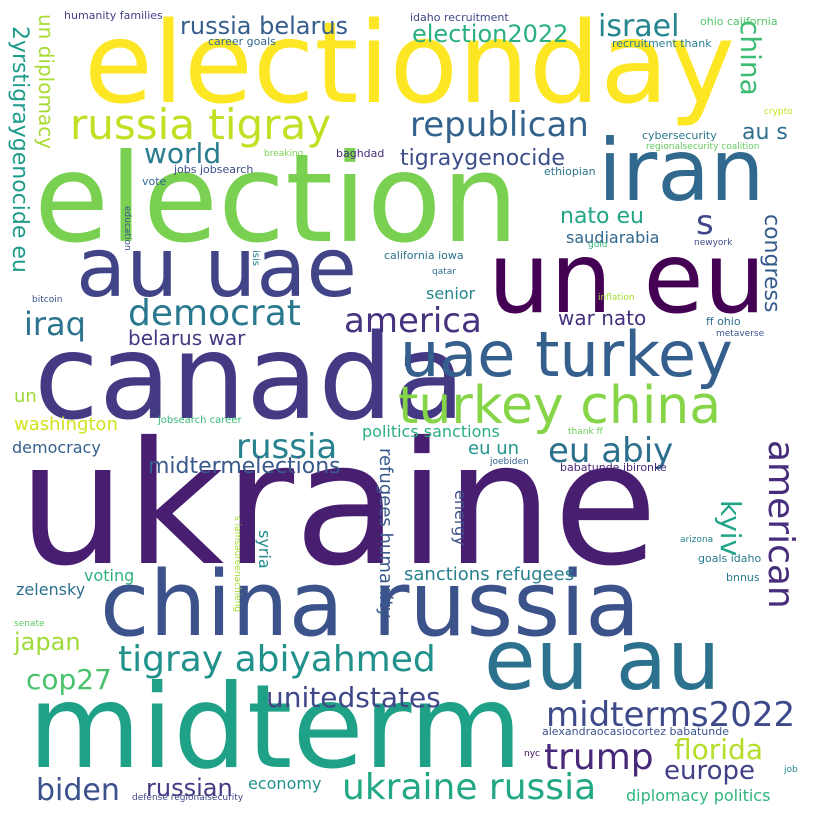  I want to click on word: democrat, so click(214, 313).